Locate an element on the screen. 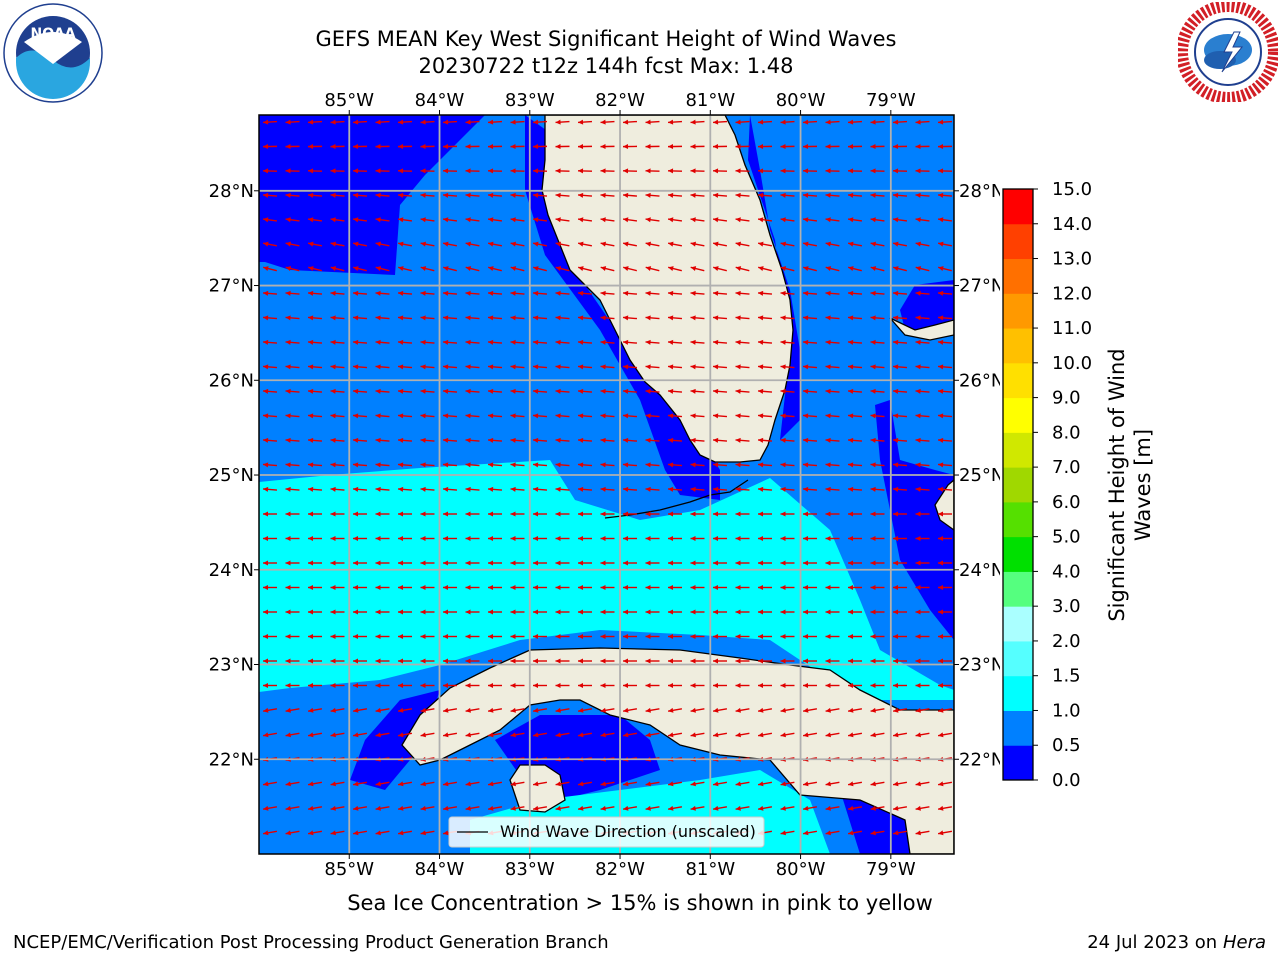  footer-date-text: 24 Jul 2023 on is located at coordinates (1155, 942).